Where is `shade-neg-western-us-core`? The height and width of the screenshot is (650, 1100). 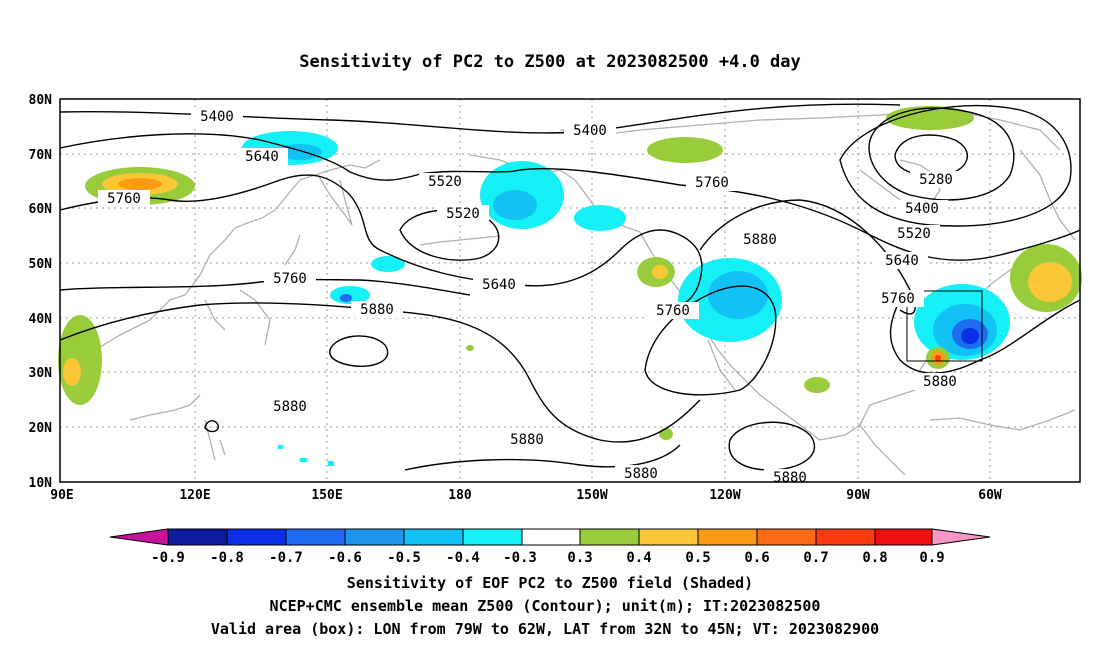 shade-neg-western-us-core is located at coordinates (738, 295).